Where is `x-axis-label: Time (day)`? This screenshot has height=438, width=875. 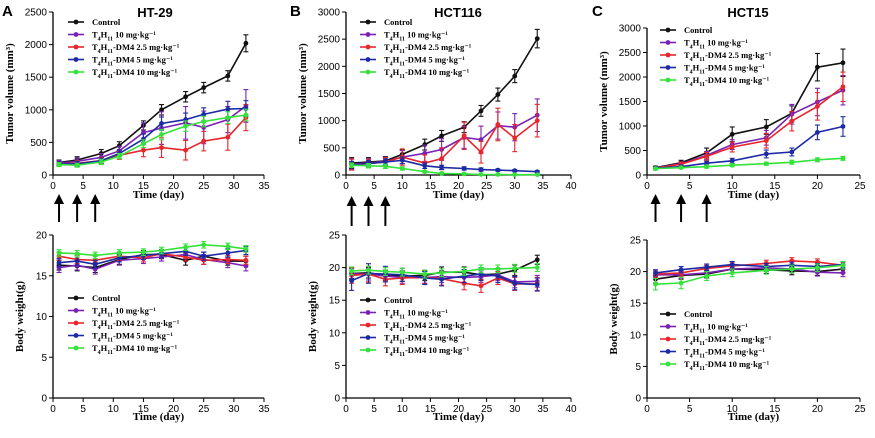 x-axis-label: Time (day) is located at coordinates (459, 195).